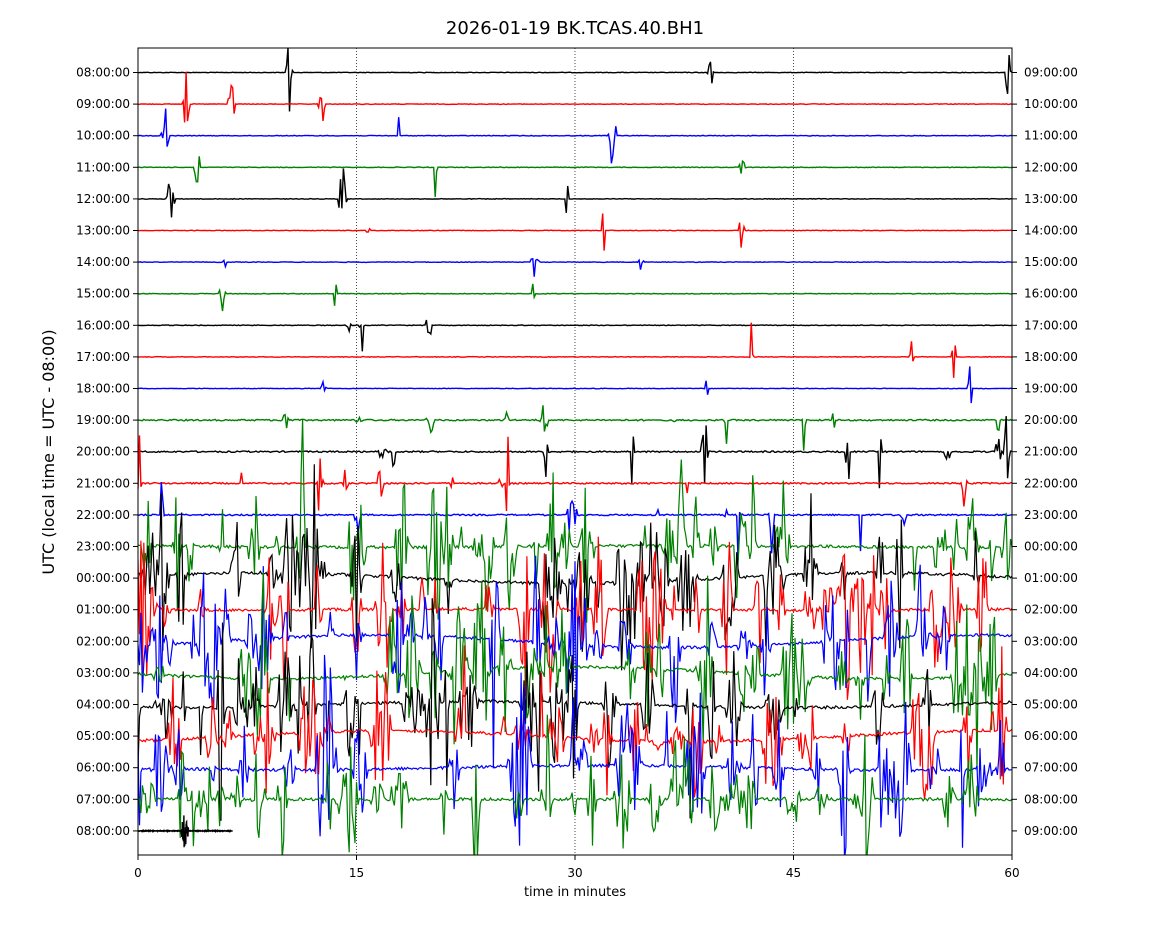  Describe the element at coordinates (103, 420) in the screenshot. I see `left-tick-label: 19:00:00` at that location.